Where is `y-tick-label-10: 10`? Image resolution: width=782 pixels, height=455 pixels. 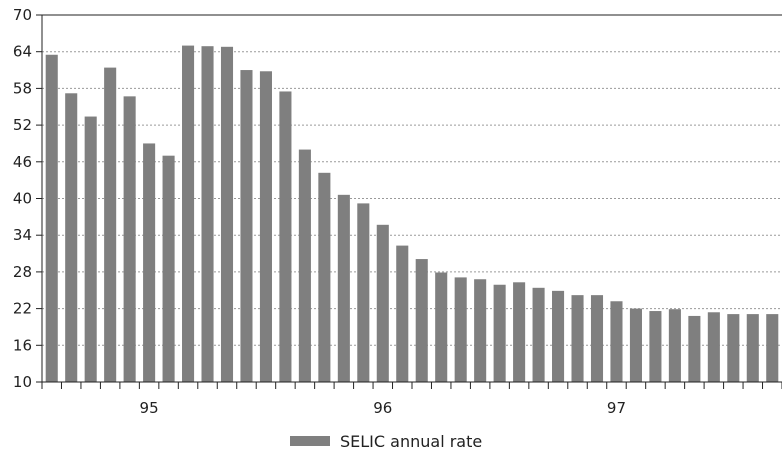 y-tick-label-10: 10 is located at coordinates (22, 382).